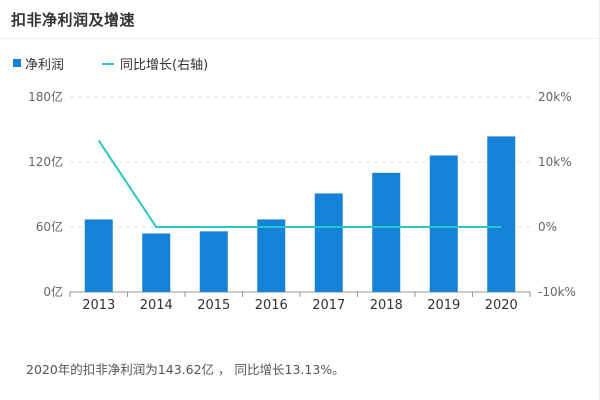 This screenshot has width=600, height=400. Describe the element at coordinates (49, 226) in the screenshot. I see `y-left-tick-label: 60亿` at that location.